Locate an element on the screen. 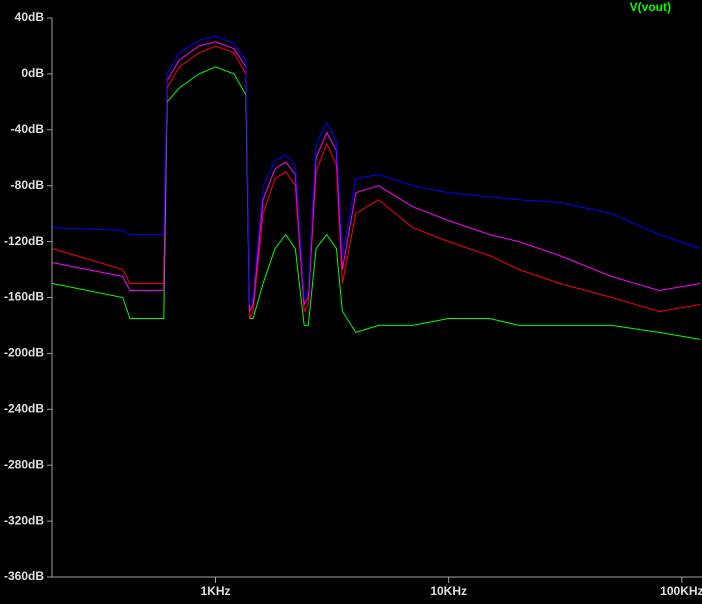  y-tick-label: -200dB is located at coordinates (24, 353).